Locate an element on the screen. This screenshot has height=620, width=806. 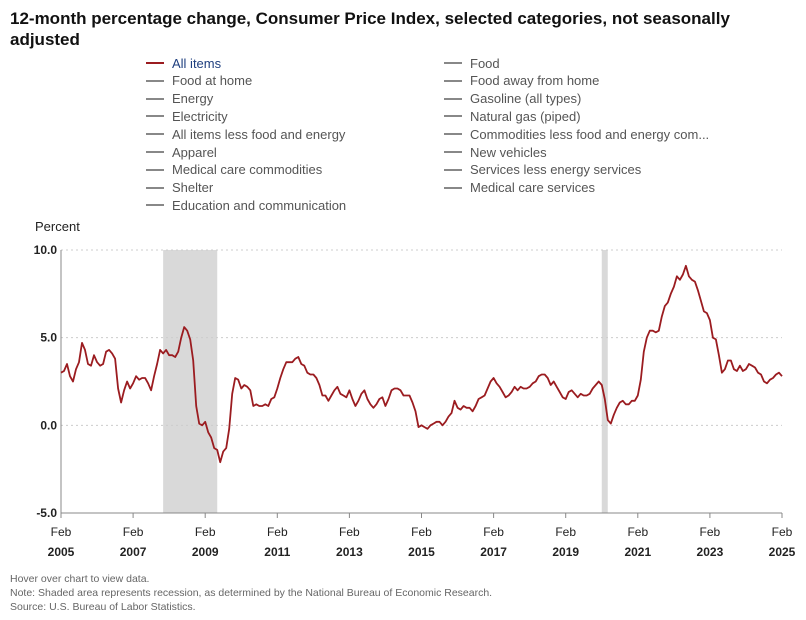
x-tick-year: 2025 is located at coordinates (782, 552).